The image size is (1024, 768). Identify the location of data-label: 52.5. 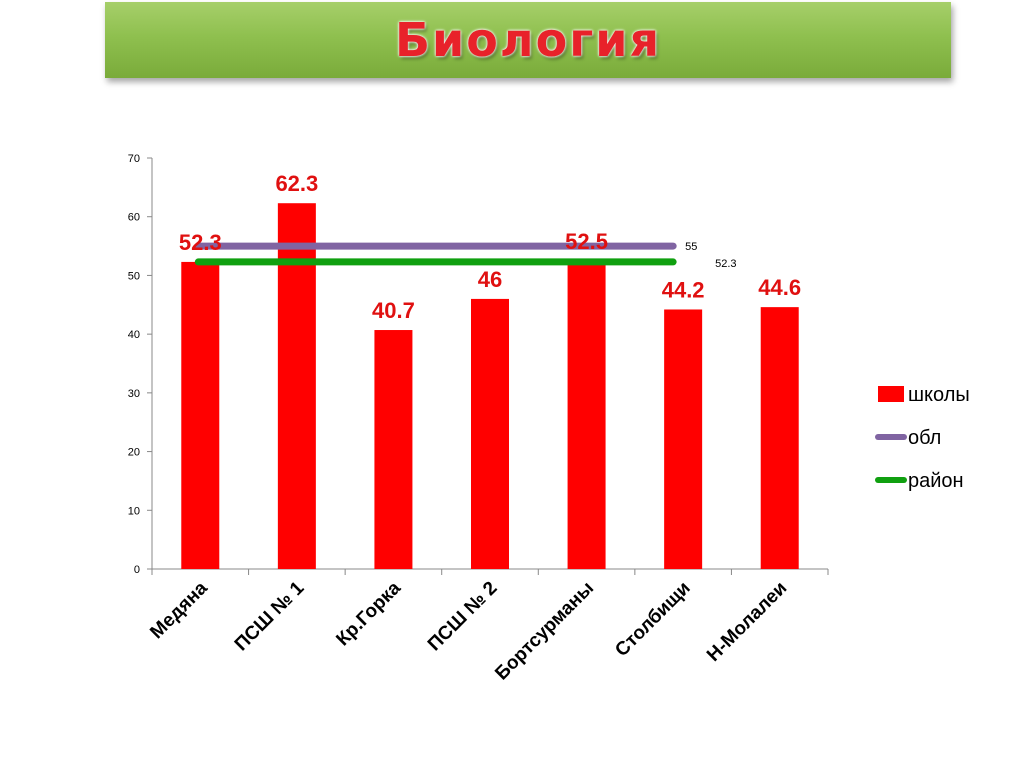
(586, 241).